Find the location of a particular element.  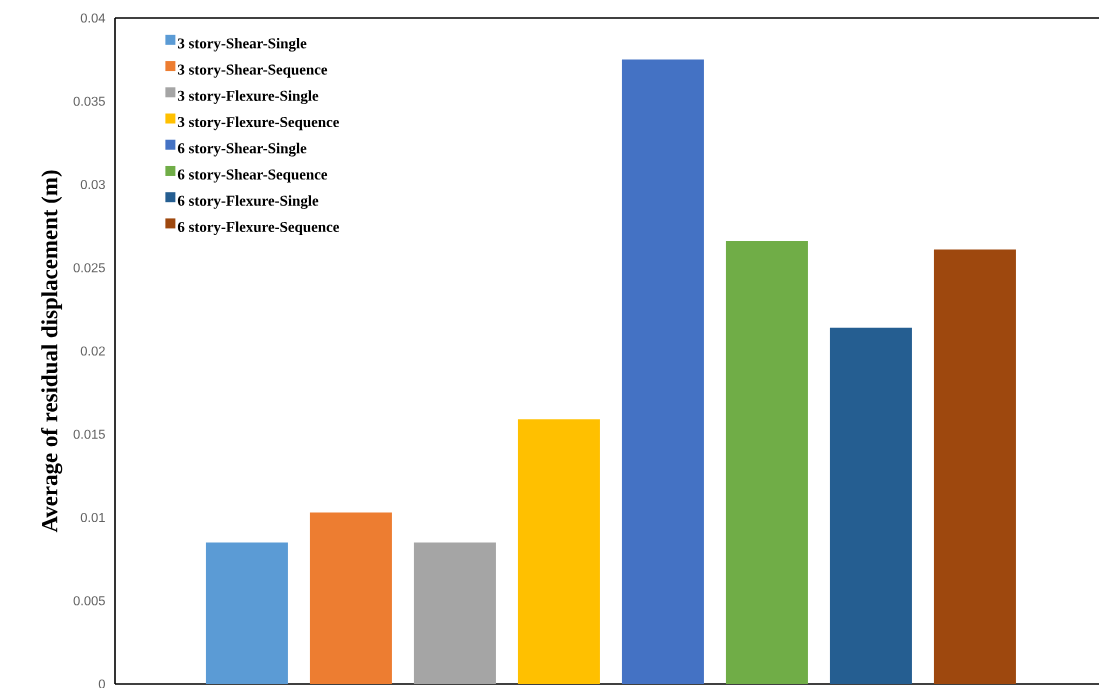

y-tick-label: 0.015 is located at coordinates (89, 434).